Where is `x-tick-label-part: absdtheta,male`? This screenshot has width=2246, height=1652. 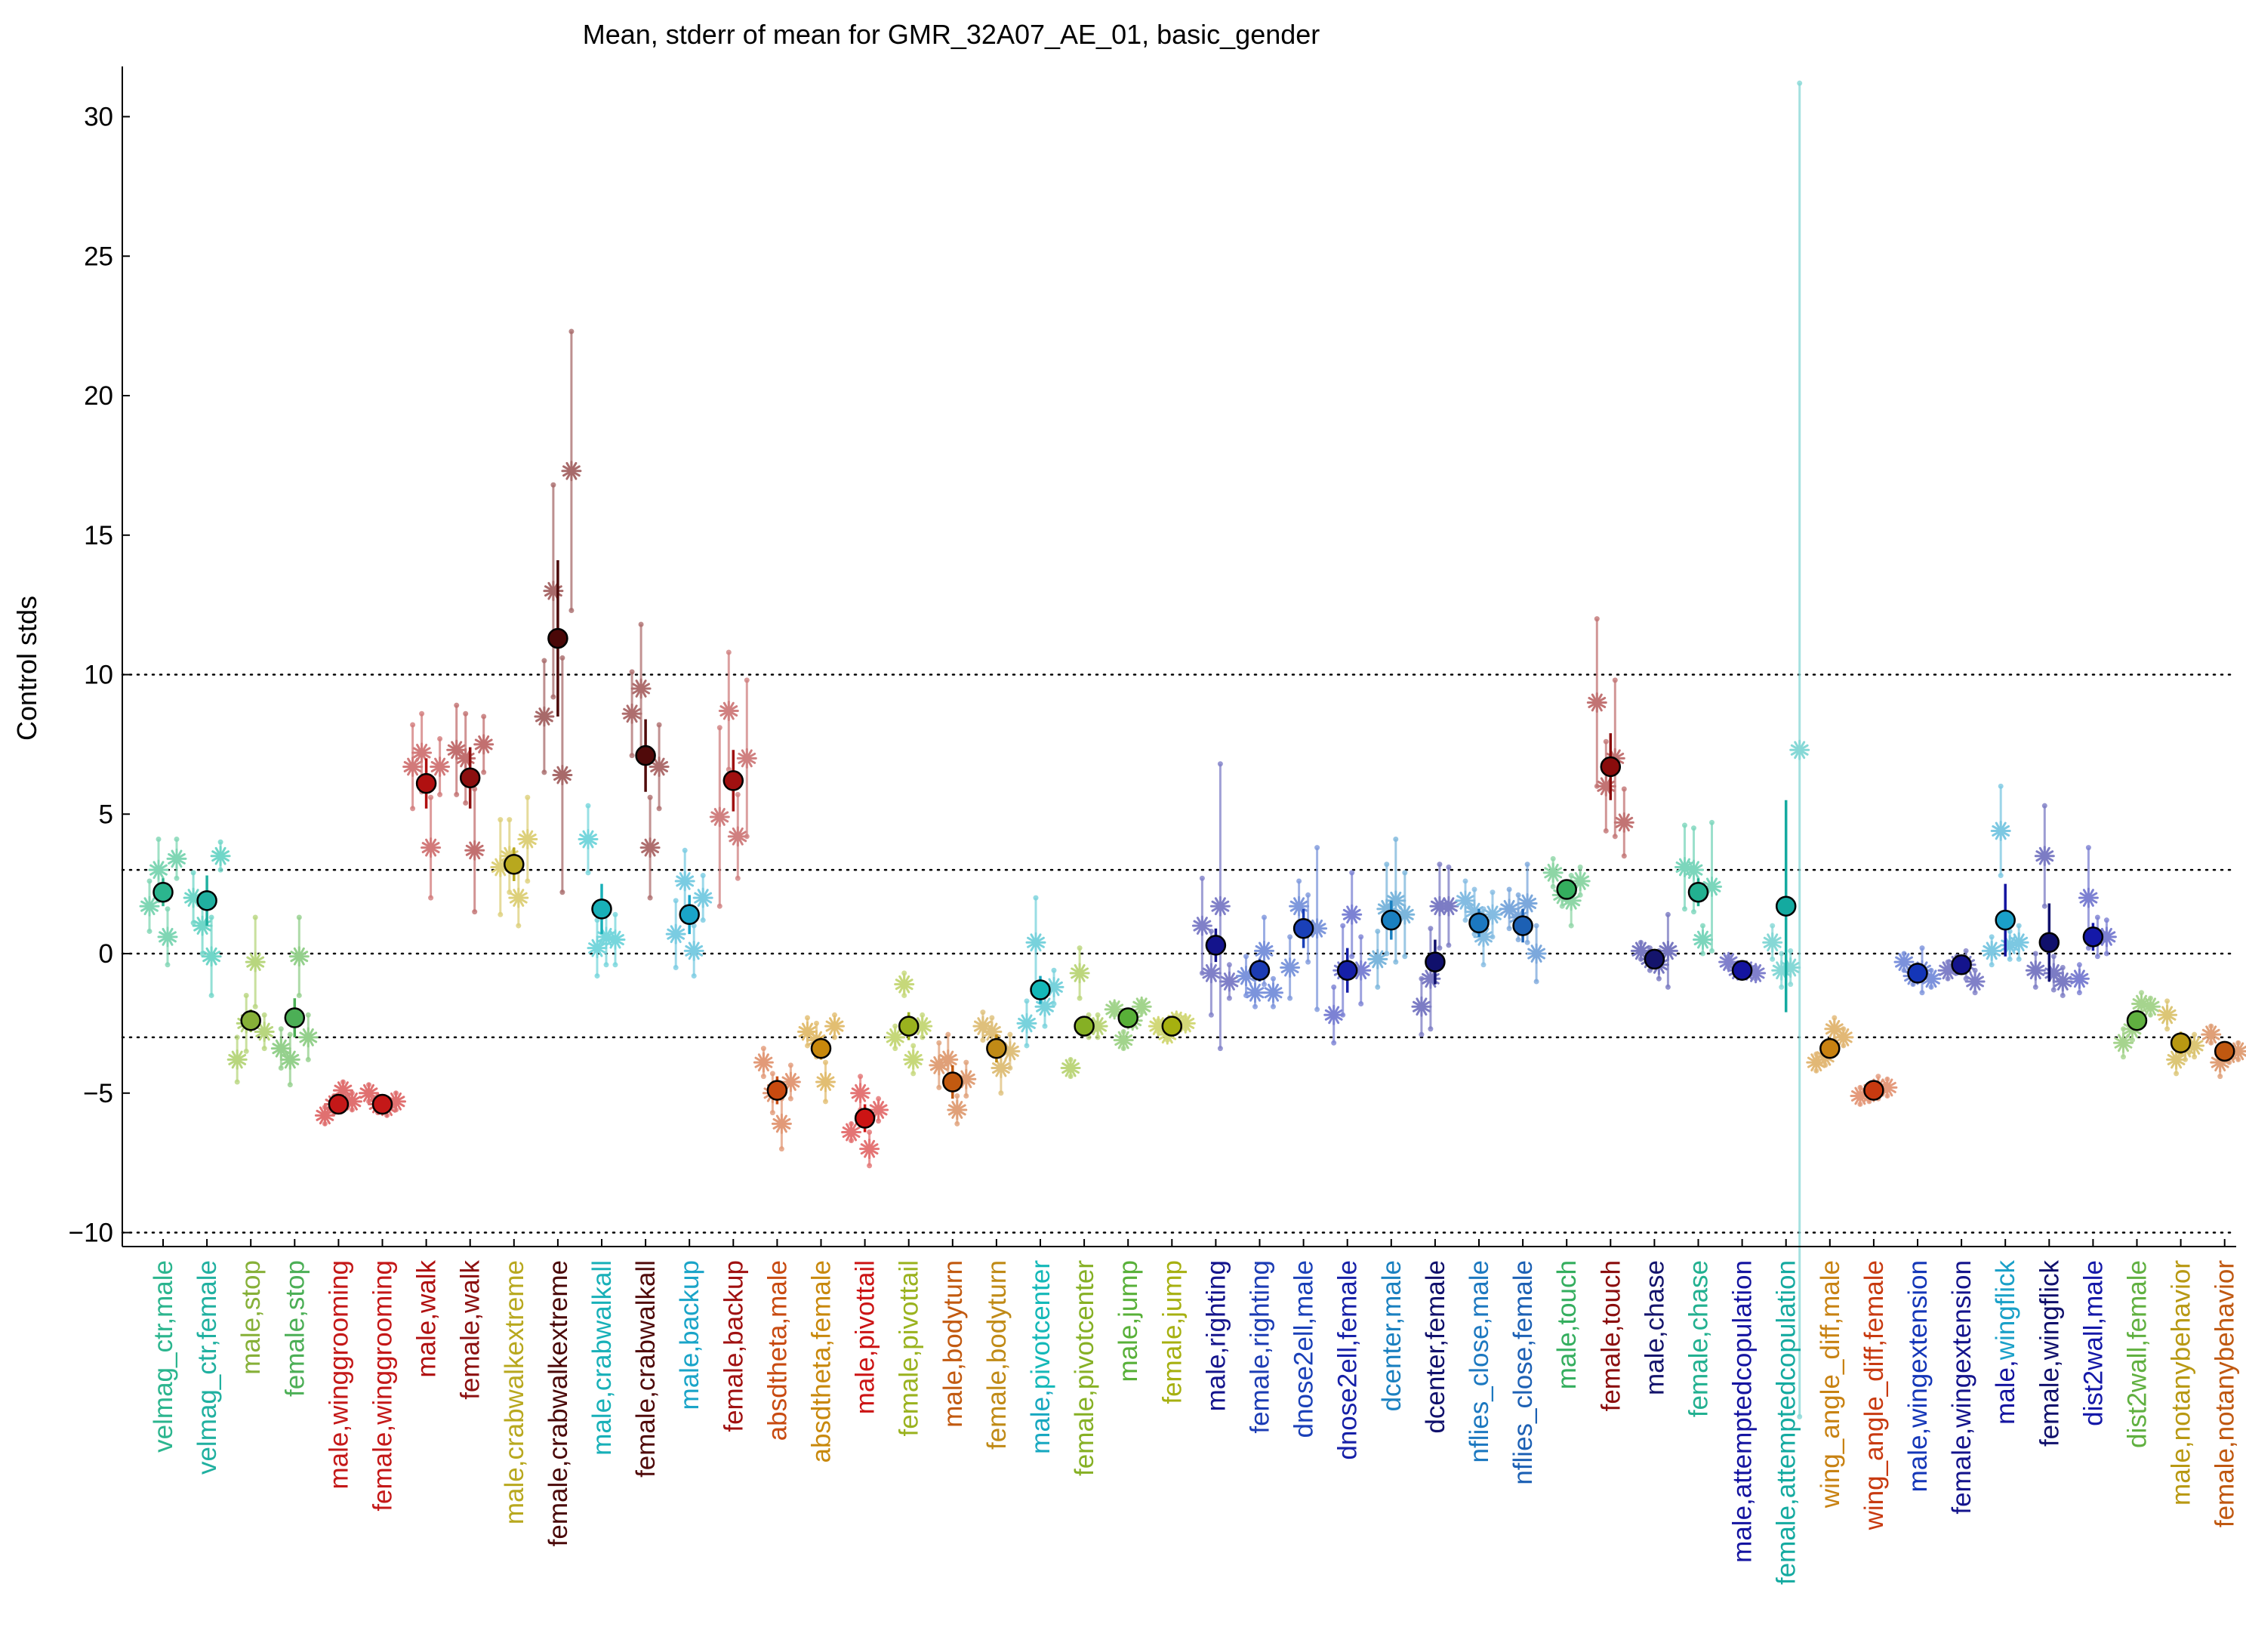 x-tick-label-part: absdtheta,male is located at coordinates (778, 1351).